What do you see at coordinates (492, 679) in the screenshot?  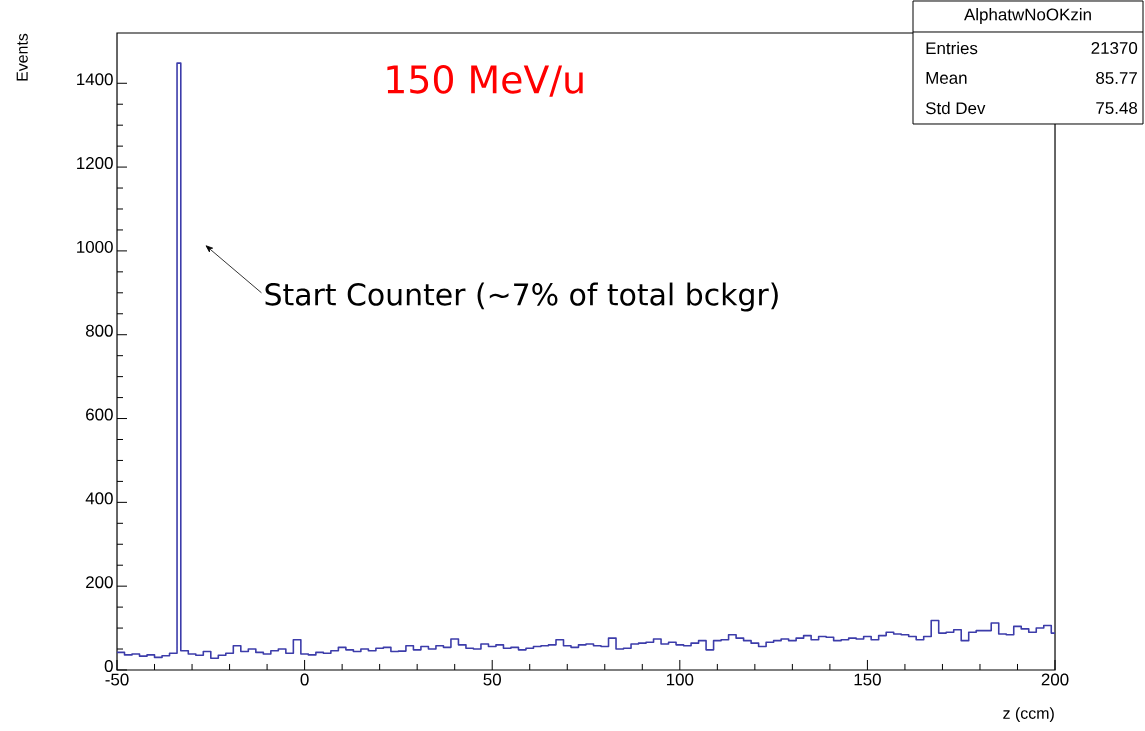 I see `x-tick-label: 50` at bounding box center [492, 679].